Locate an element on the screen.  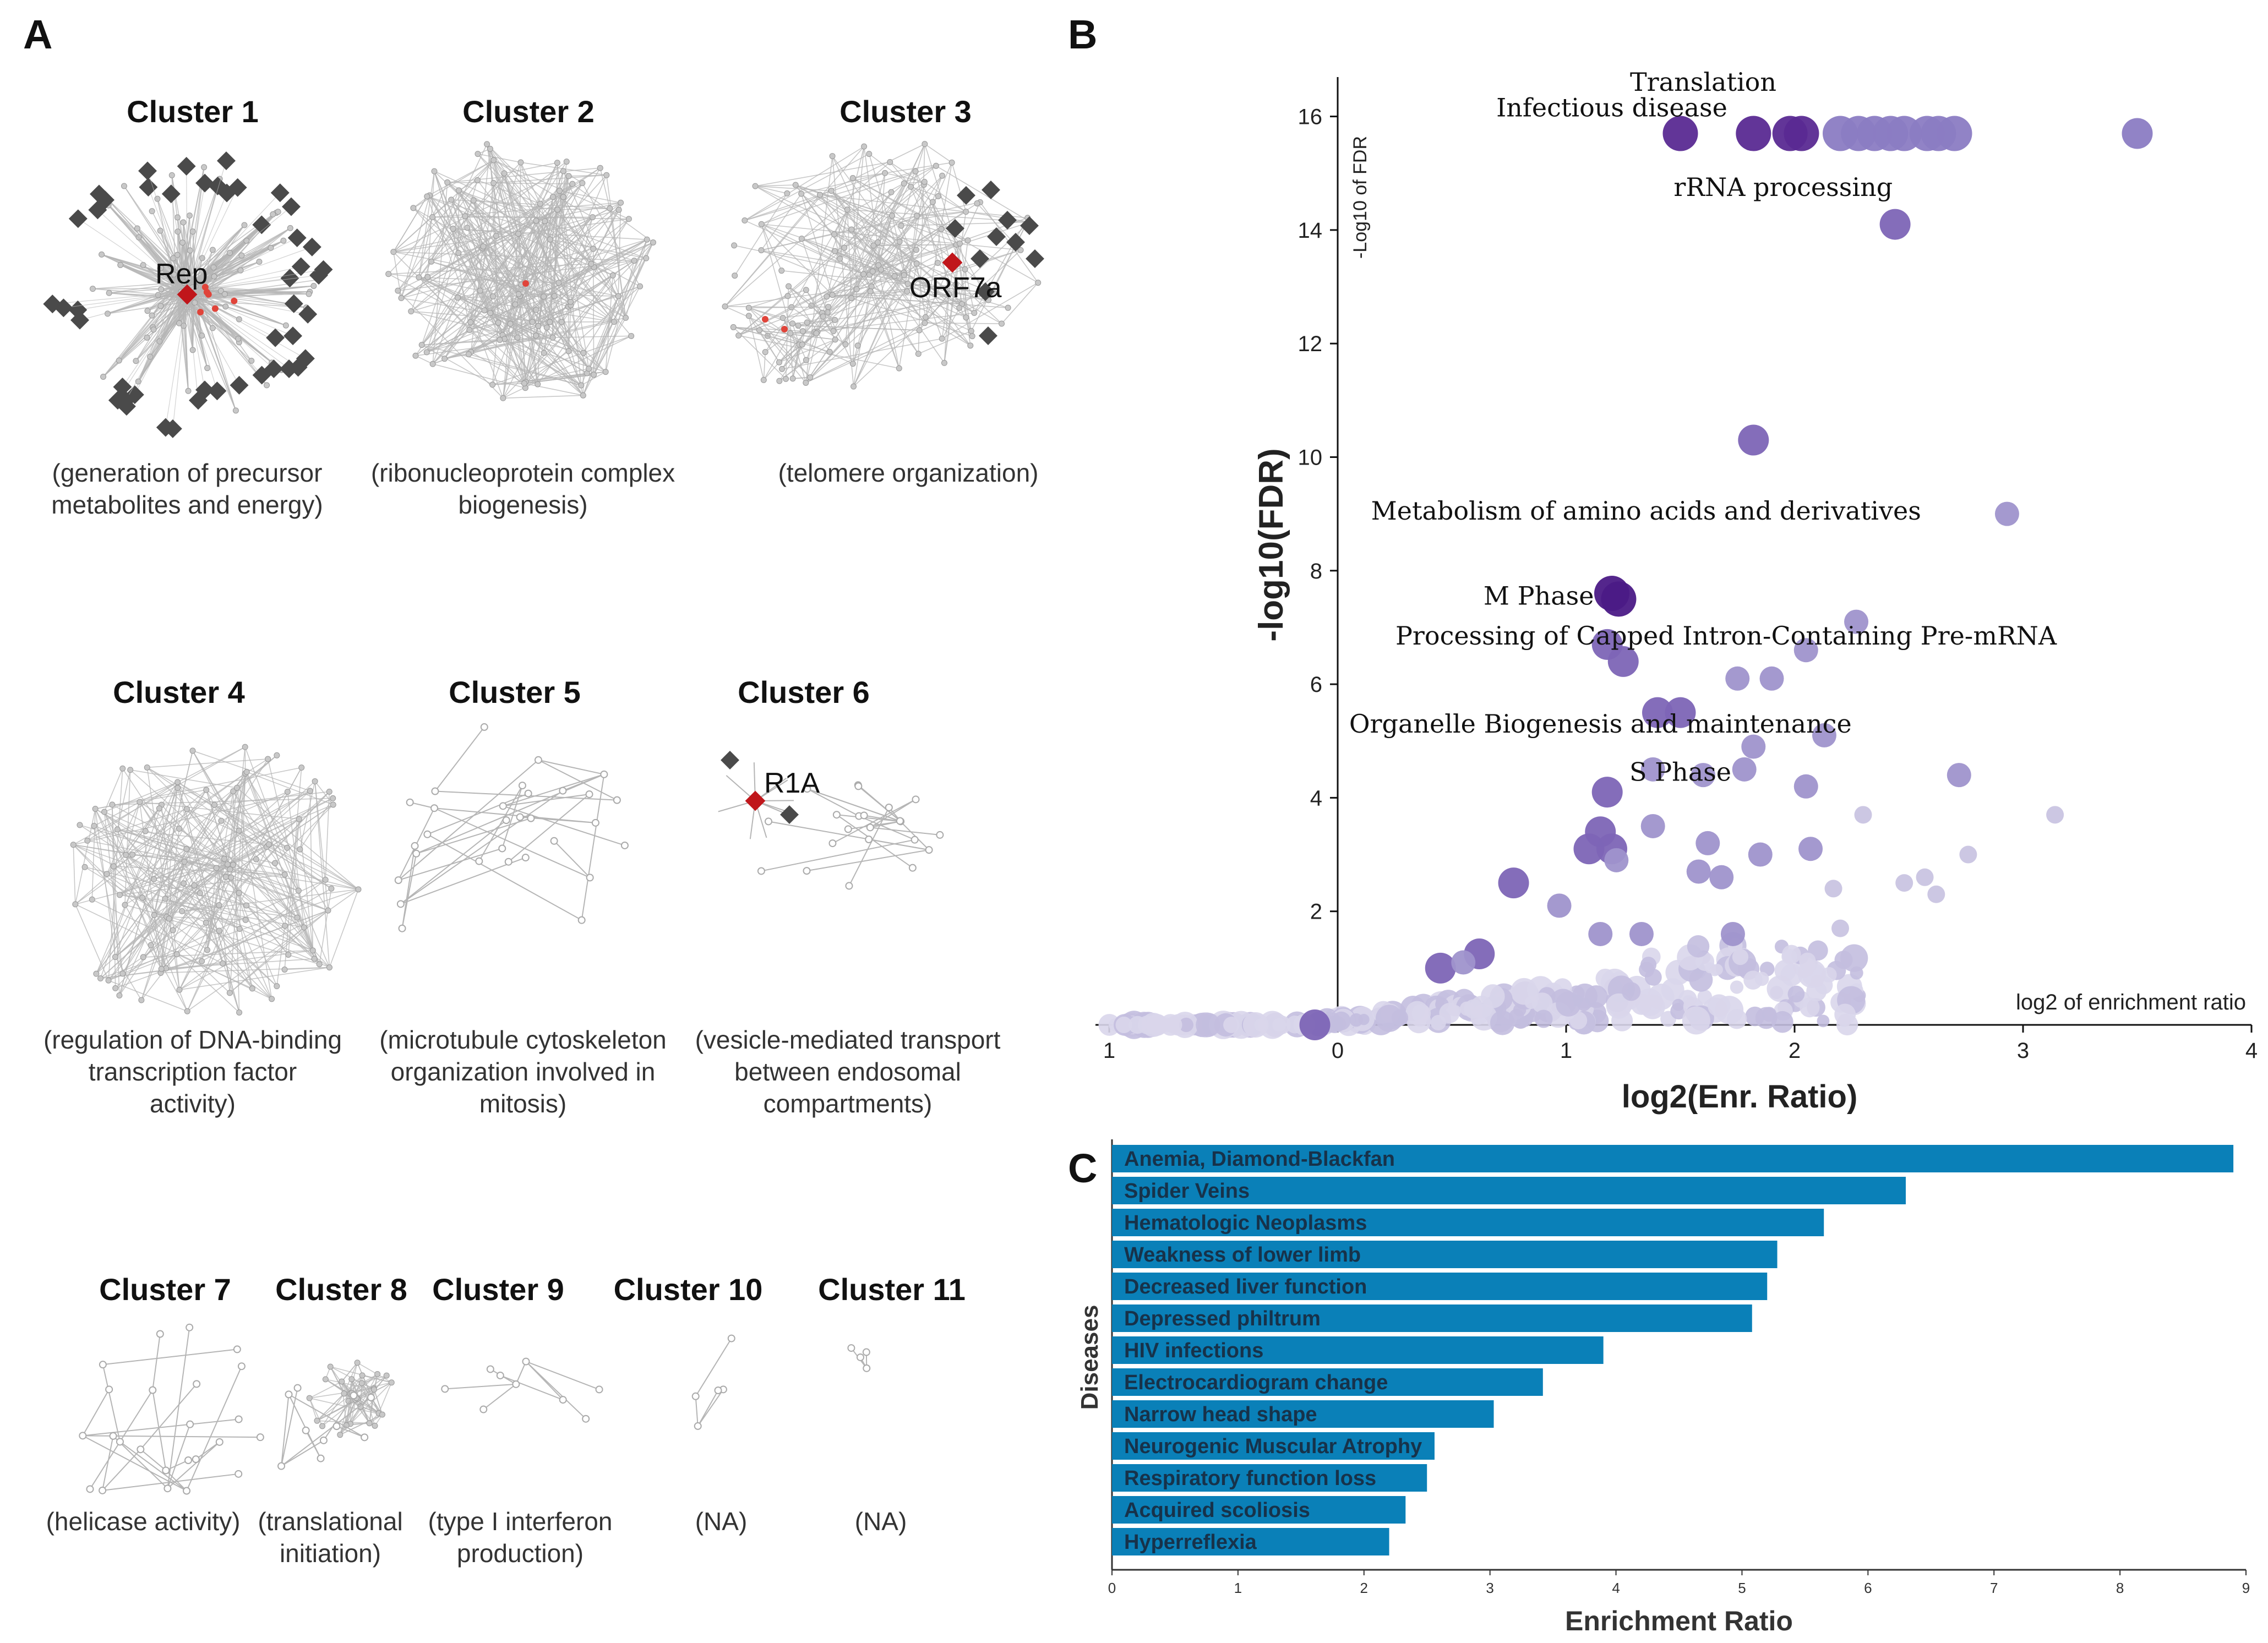
cluster-2-title: Cluster 2 is located at coordinates (528, 111).